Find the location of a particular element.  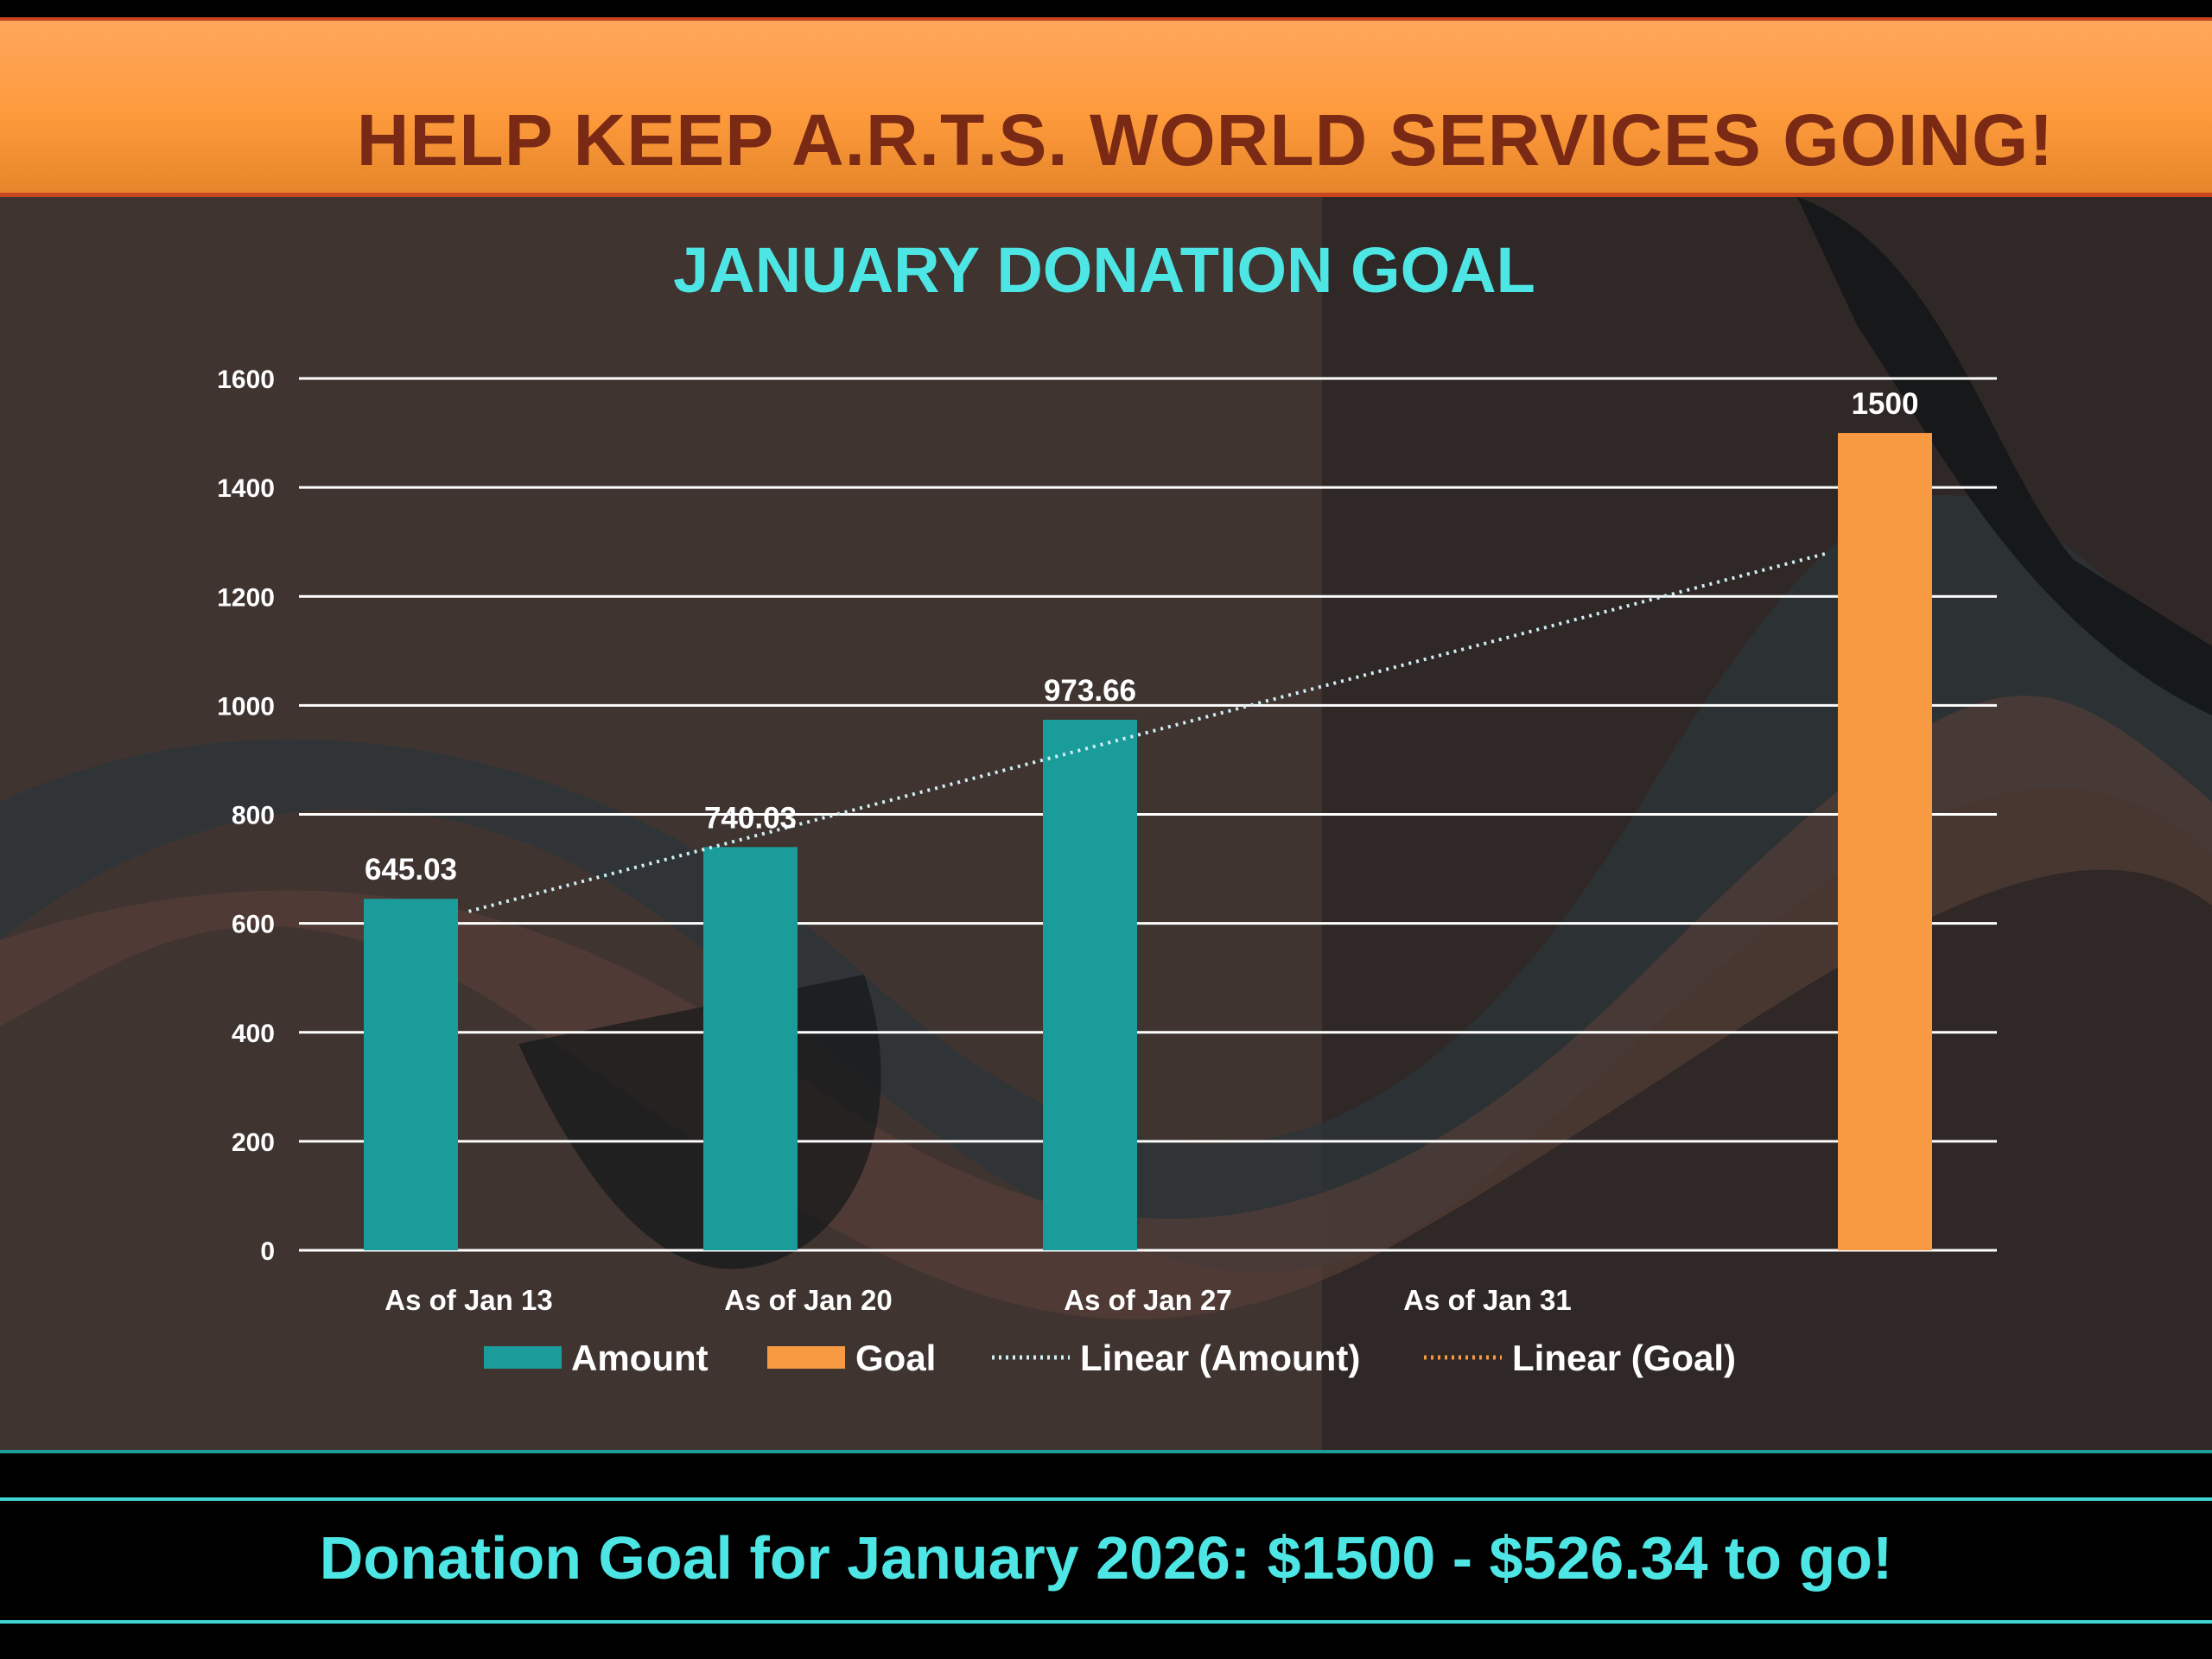

legend-label-linear-goal: Linear (Goal) is located at coordinates (1624, 1358).